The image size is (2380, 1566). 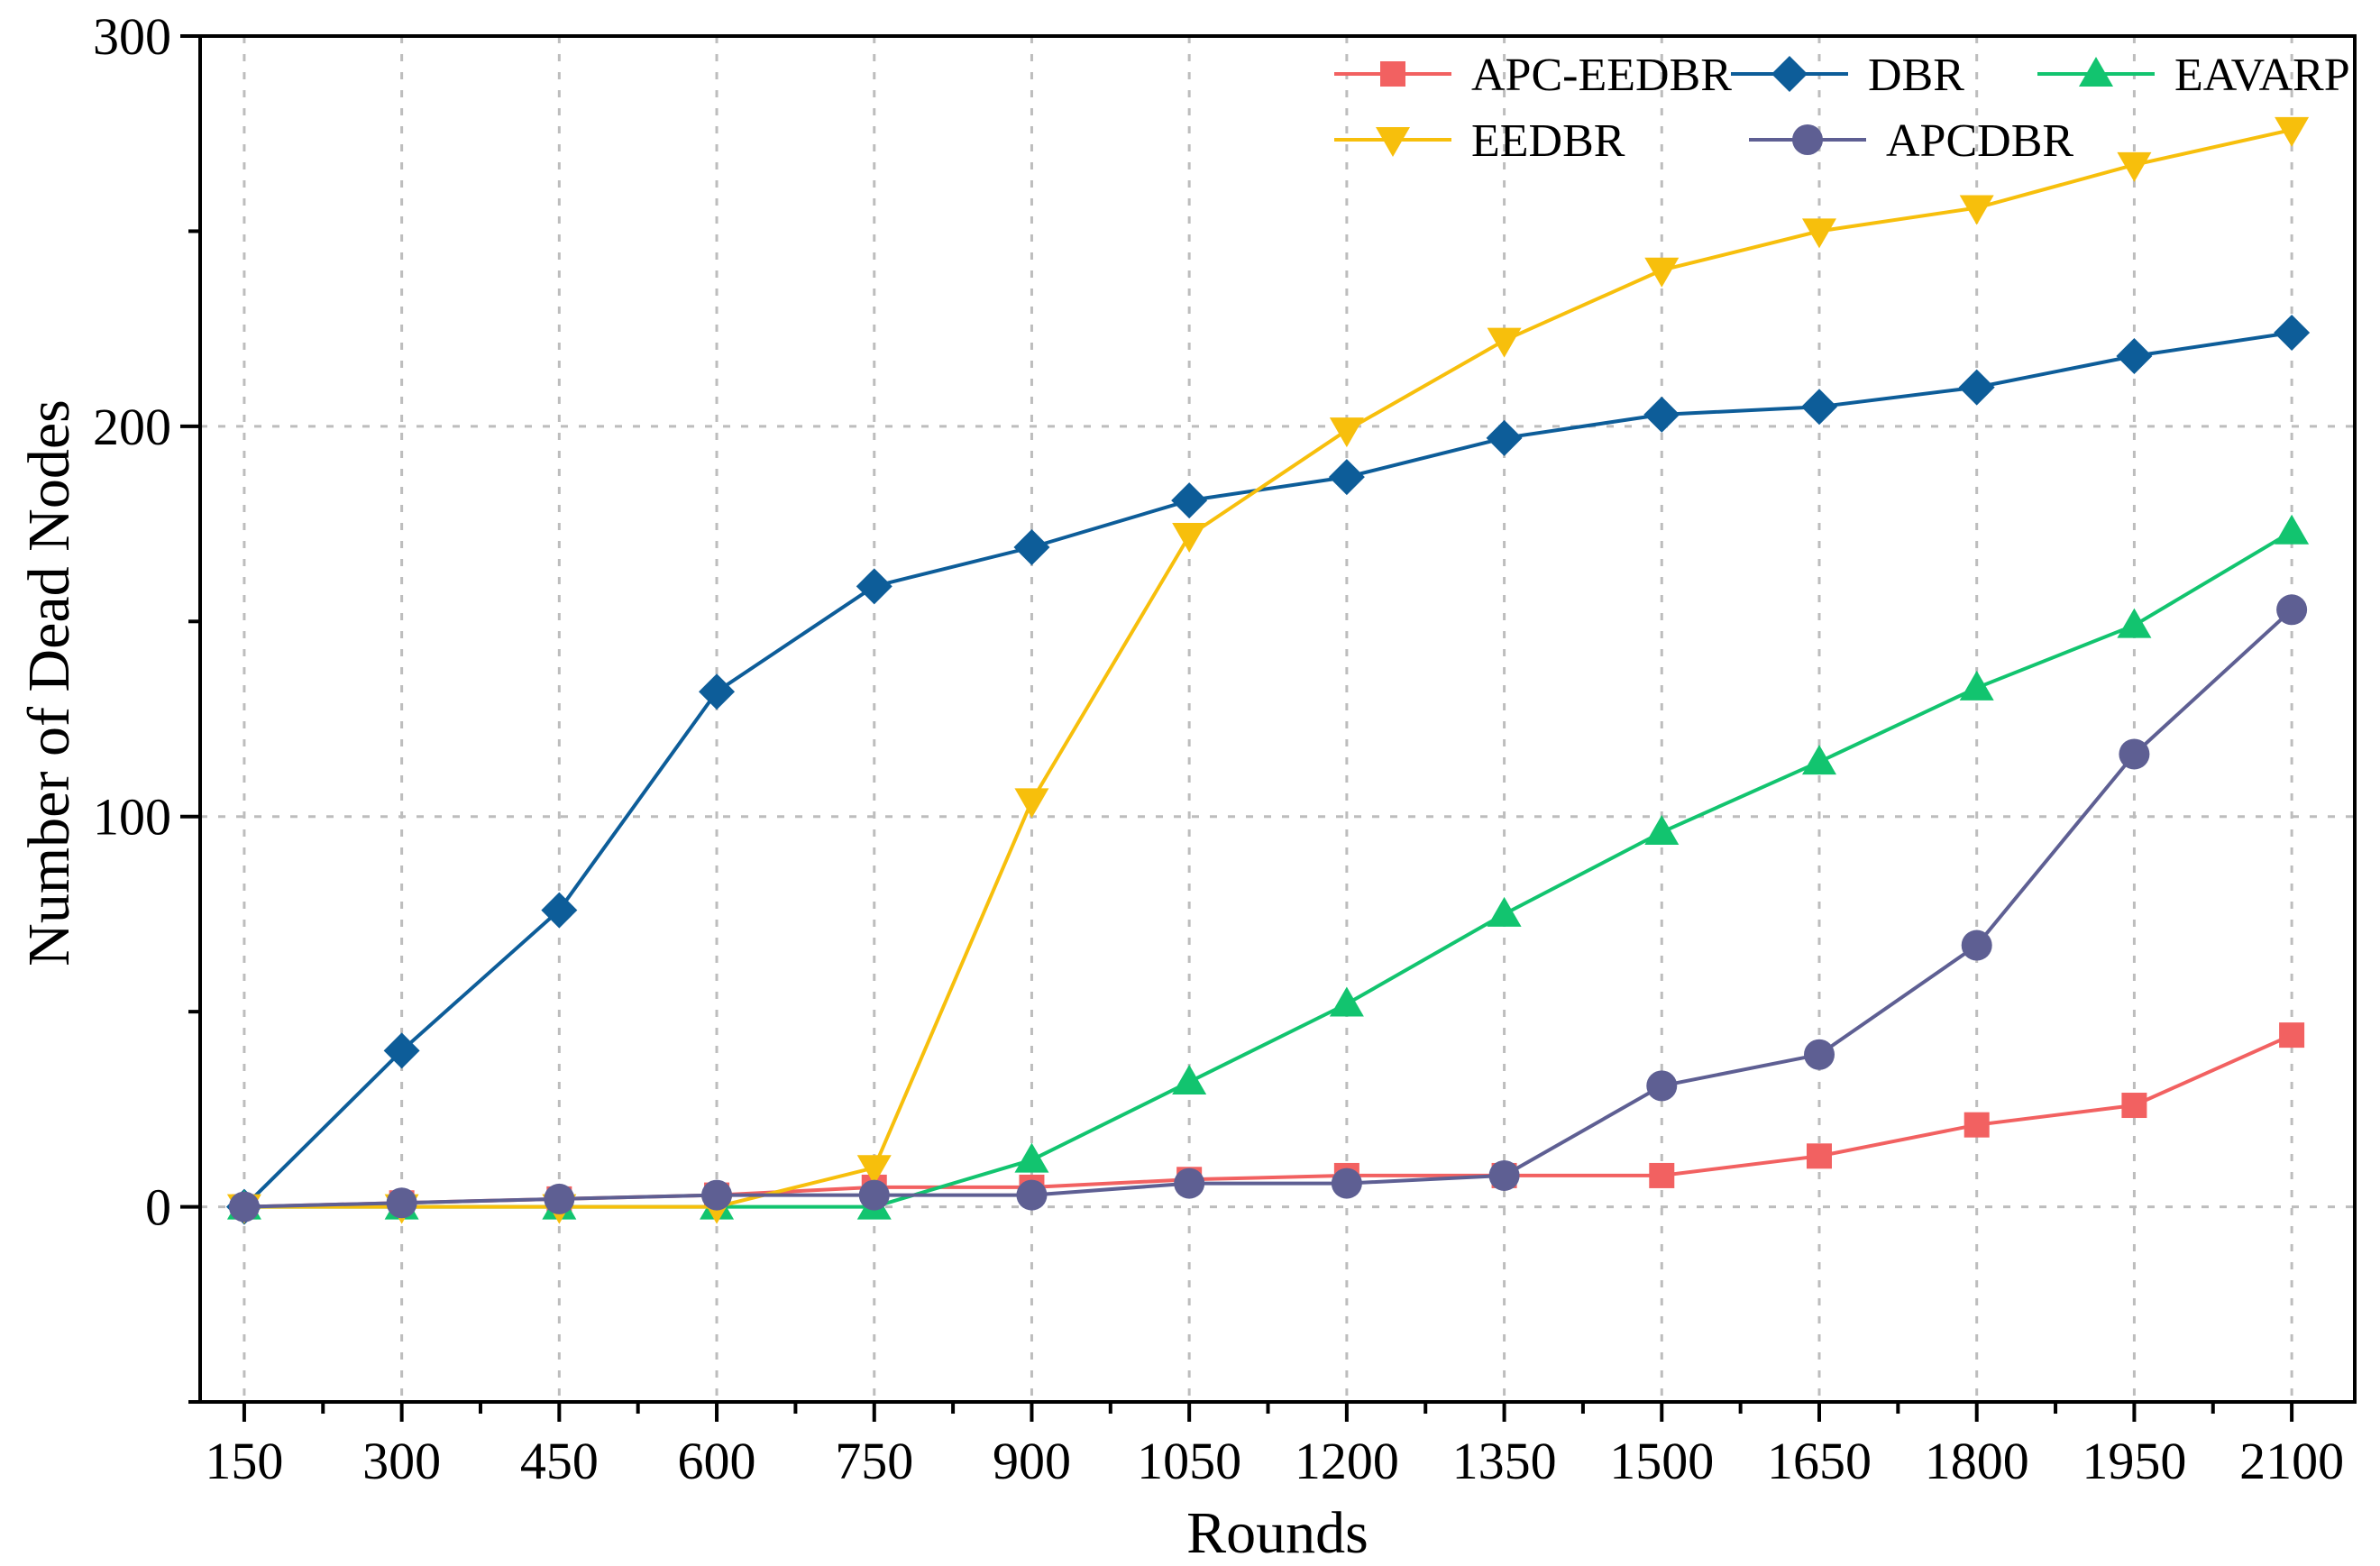 I want to click on y-tick-label: 0, so click(x=158, y=1207).